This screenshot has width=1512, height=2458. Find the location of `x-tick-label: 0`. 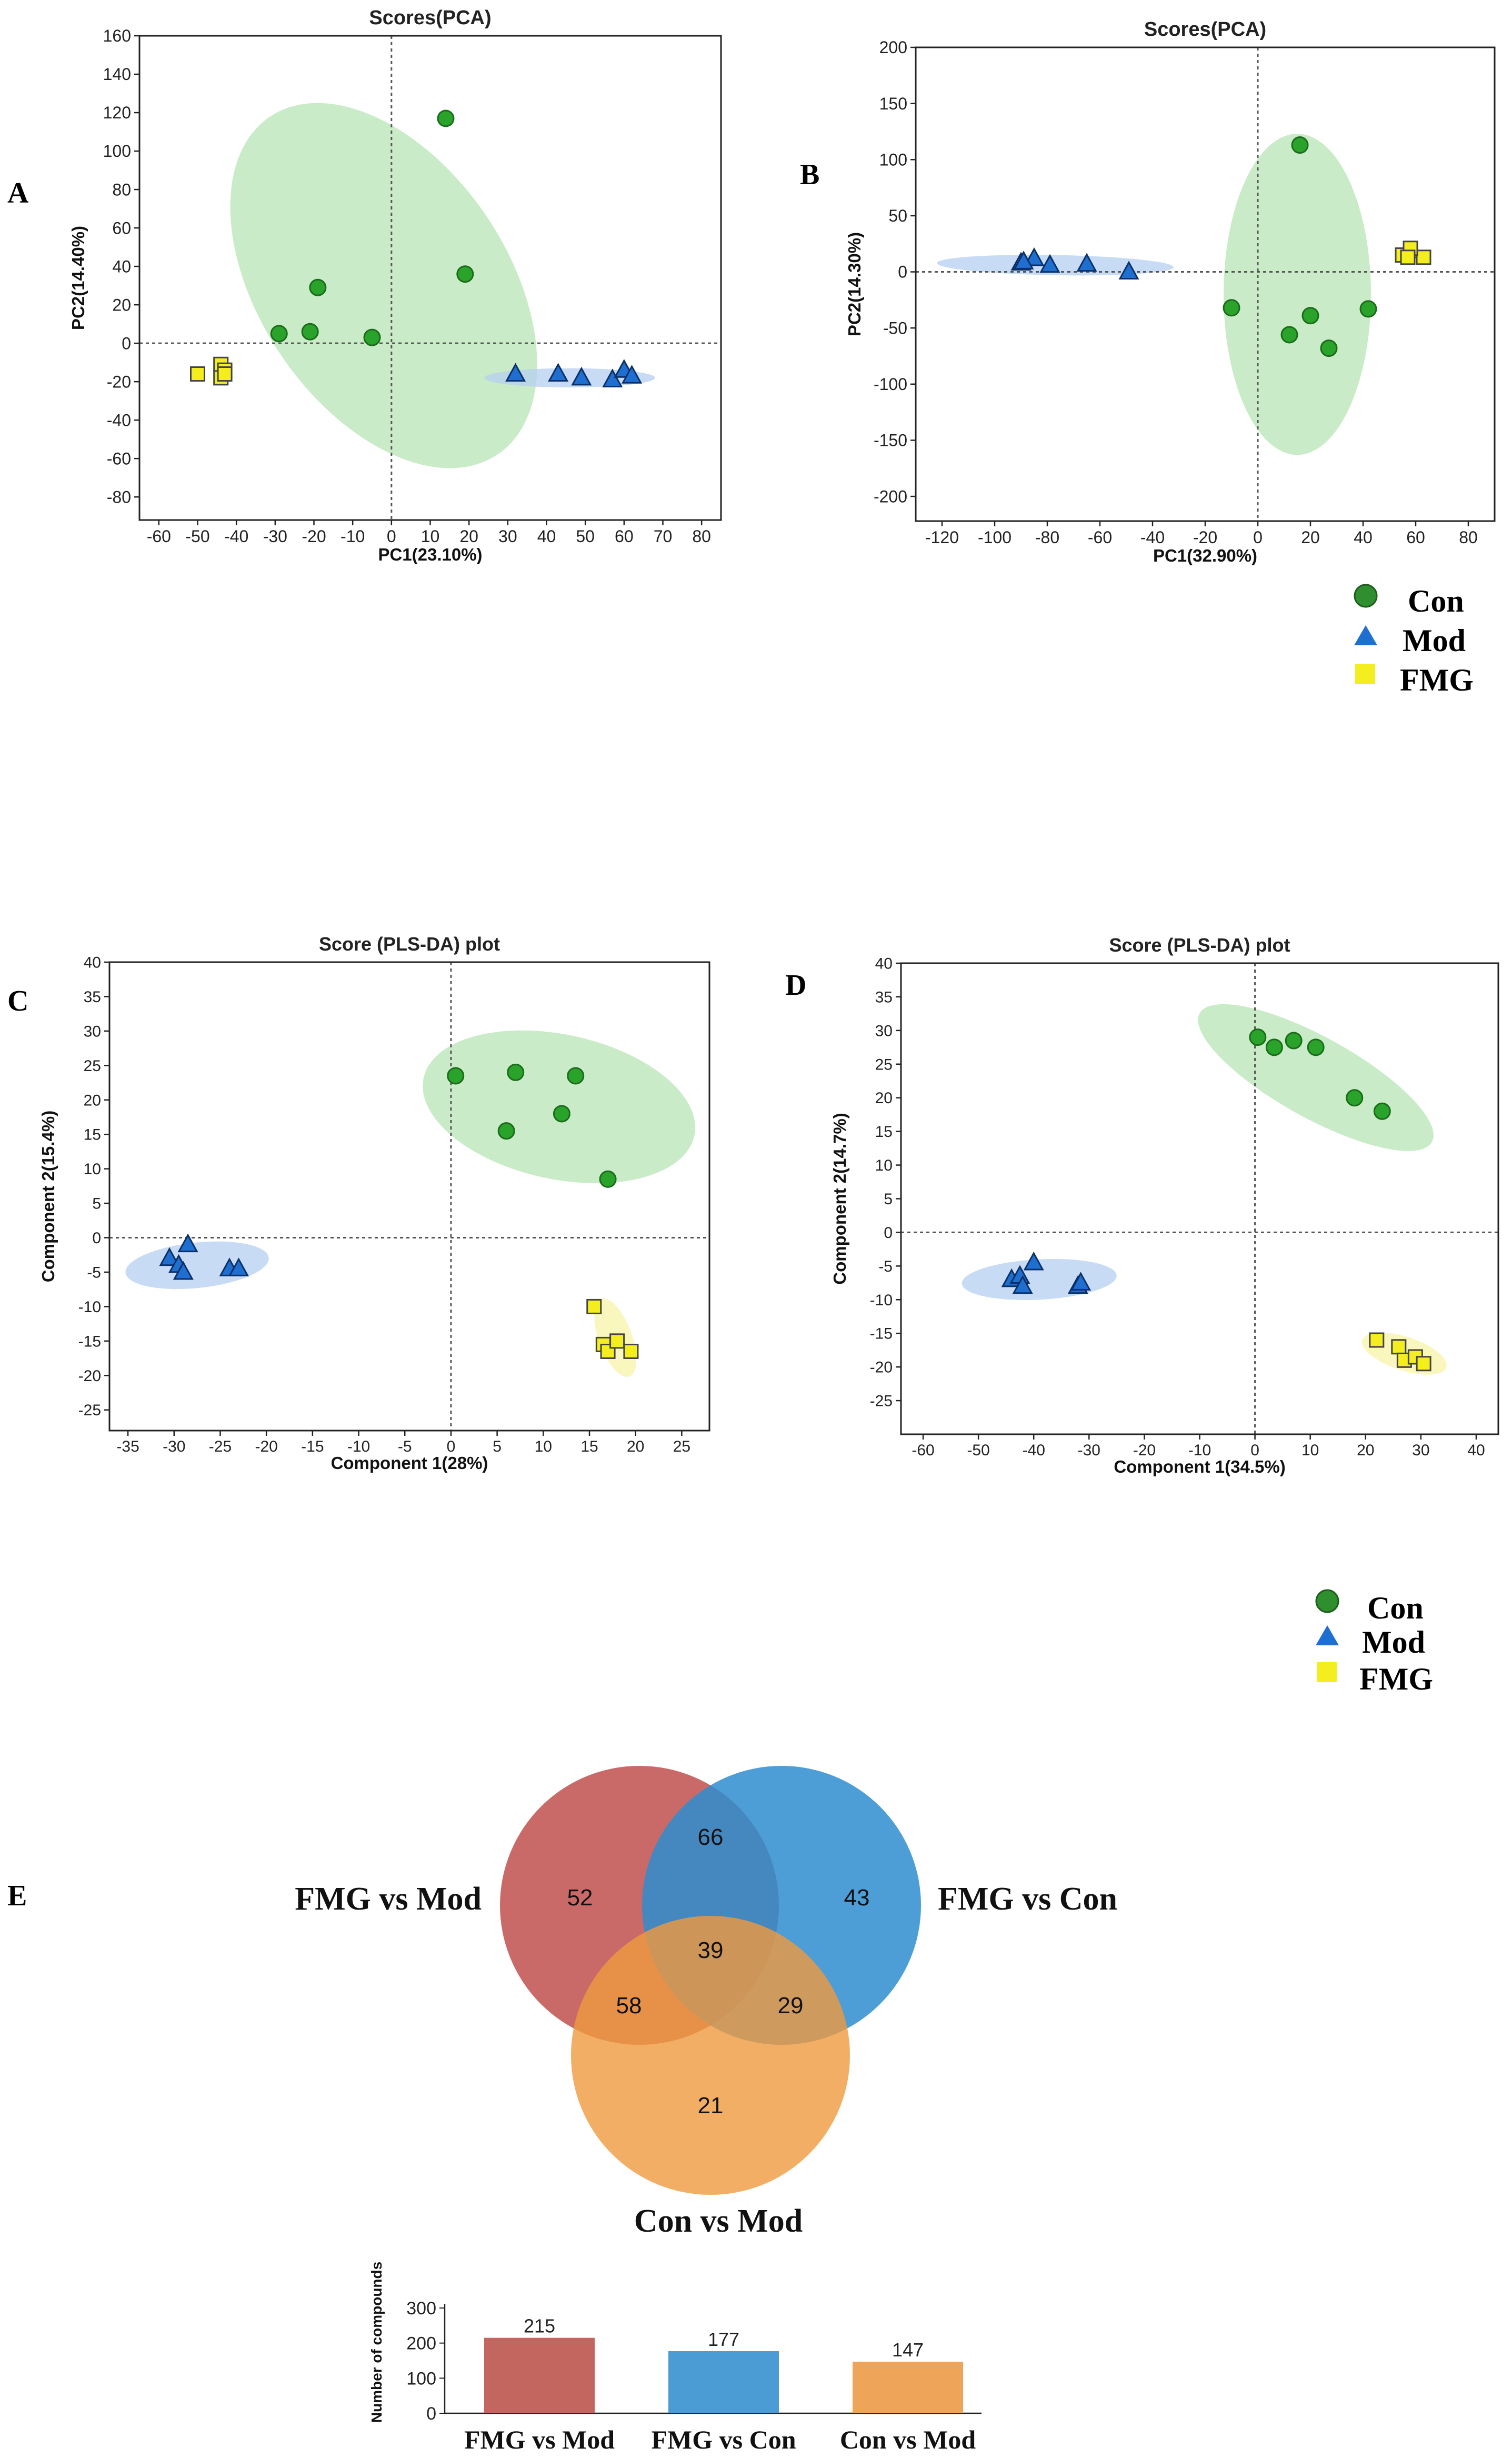

x-tick-label: 0 is located at coordinates (451, 1446).